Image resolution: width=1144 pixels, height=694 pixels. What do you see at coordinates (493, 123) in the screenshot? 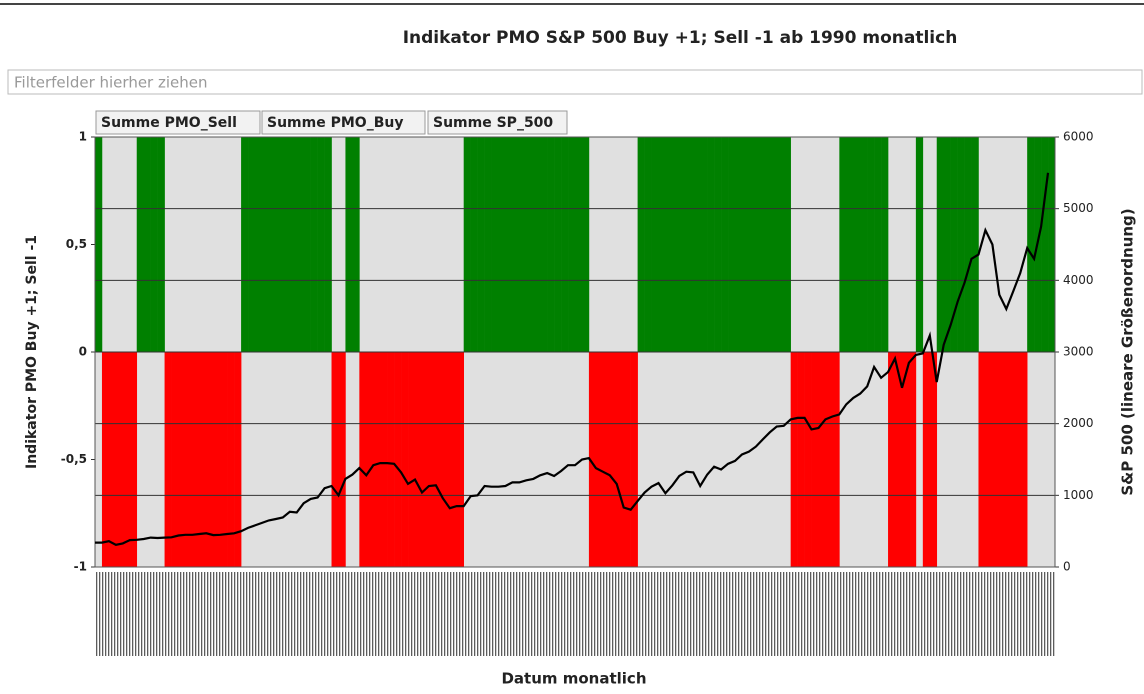
I see `legend-label: Summe SP_500` at bounding box center [493, 123].